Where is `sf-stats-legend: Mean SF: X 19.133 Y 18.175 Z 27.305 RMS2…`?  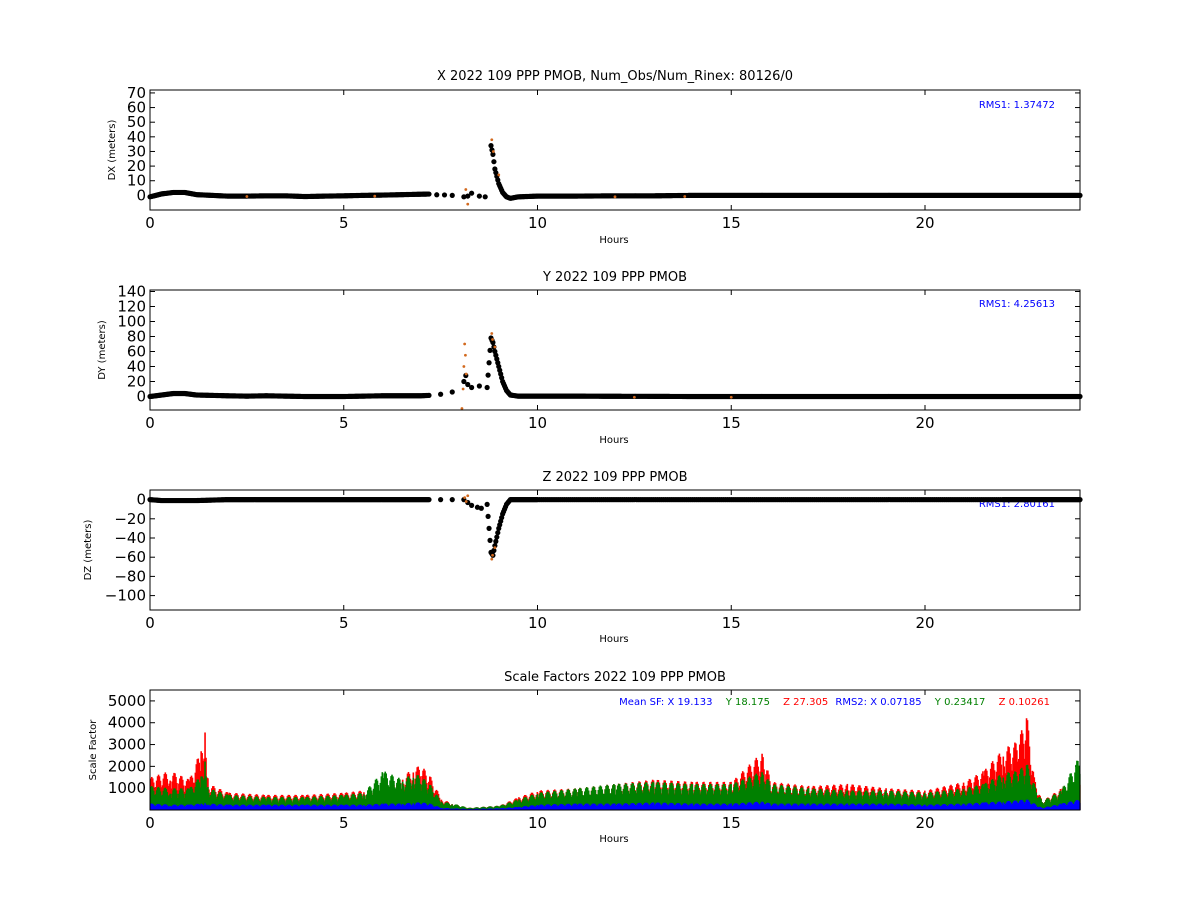
sf-stats-legend: Mean SF: X 19.133 Y 18.175 Z 27.305 RMS2… is located at coordinates (834, 702).